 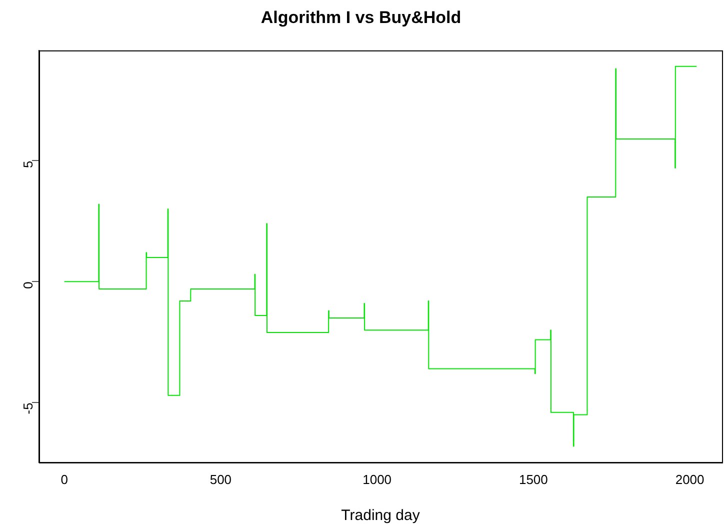 What do you see at coordinates (689, 479) in the screenshot?
I see `x-tick-label: 2000` at bounding box center [689, 479].